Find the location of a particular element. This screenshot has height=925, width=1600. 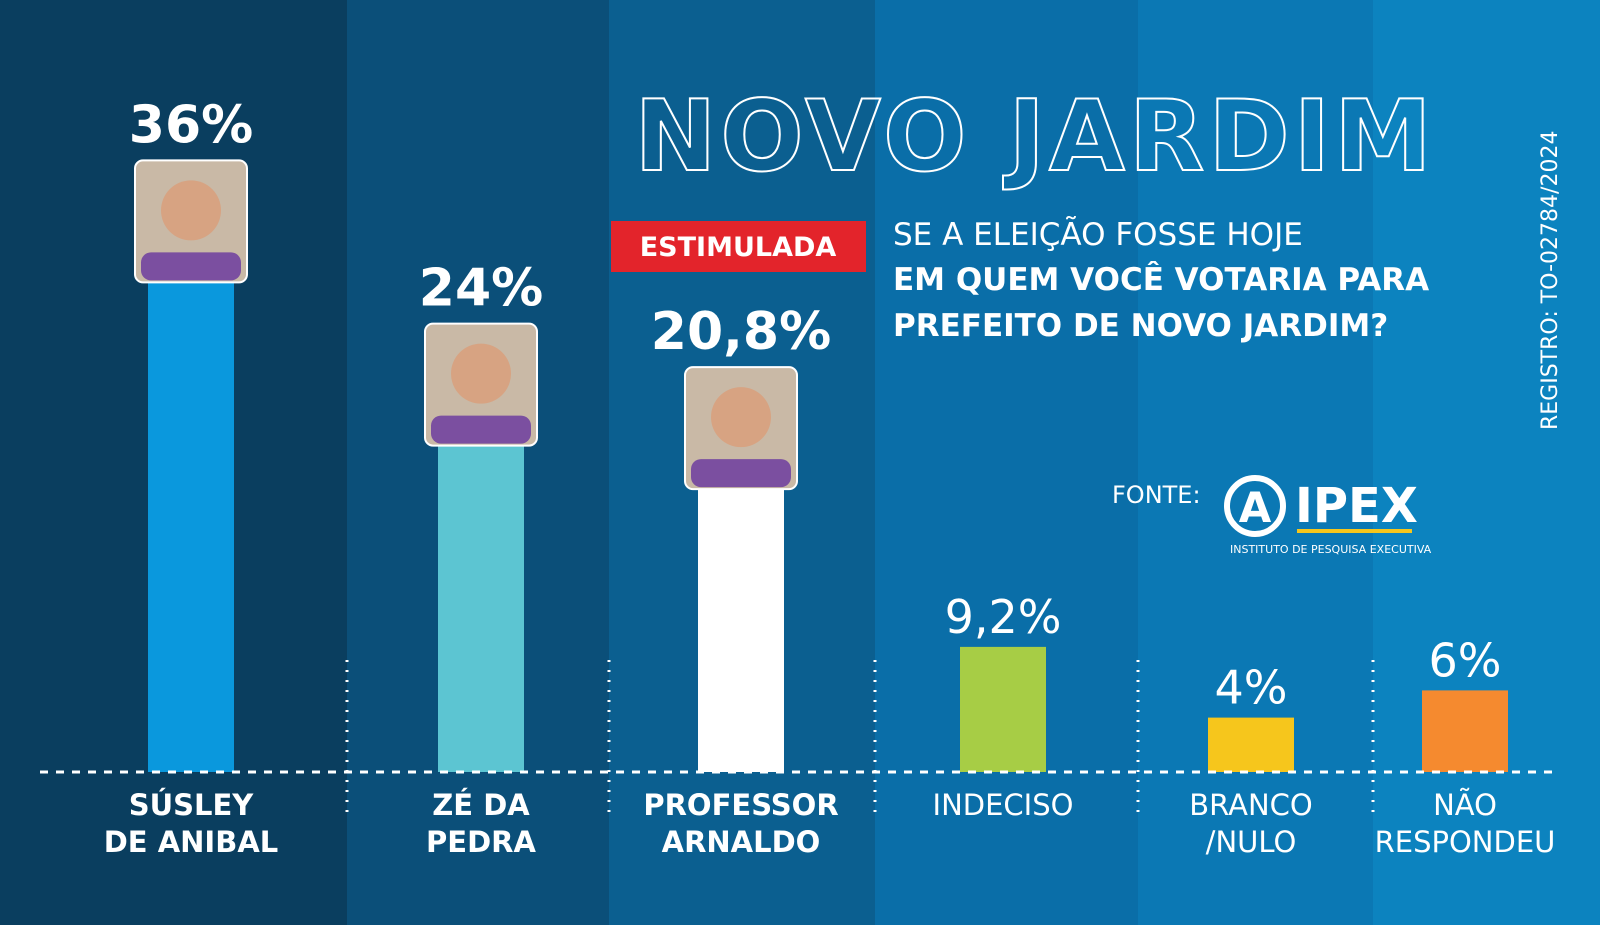

question-line: SE A ELEIÇÃO FOSSE HOJE is located at coordinates (1098, 235).